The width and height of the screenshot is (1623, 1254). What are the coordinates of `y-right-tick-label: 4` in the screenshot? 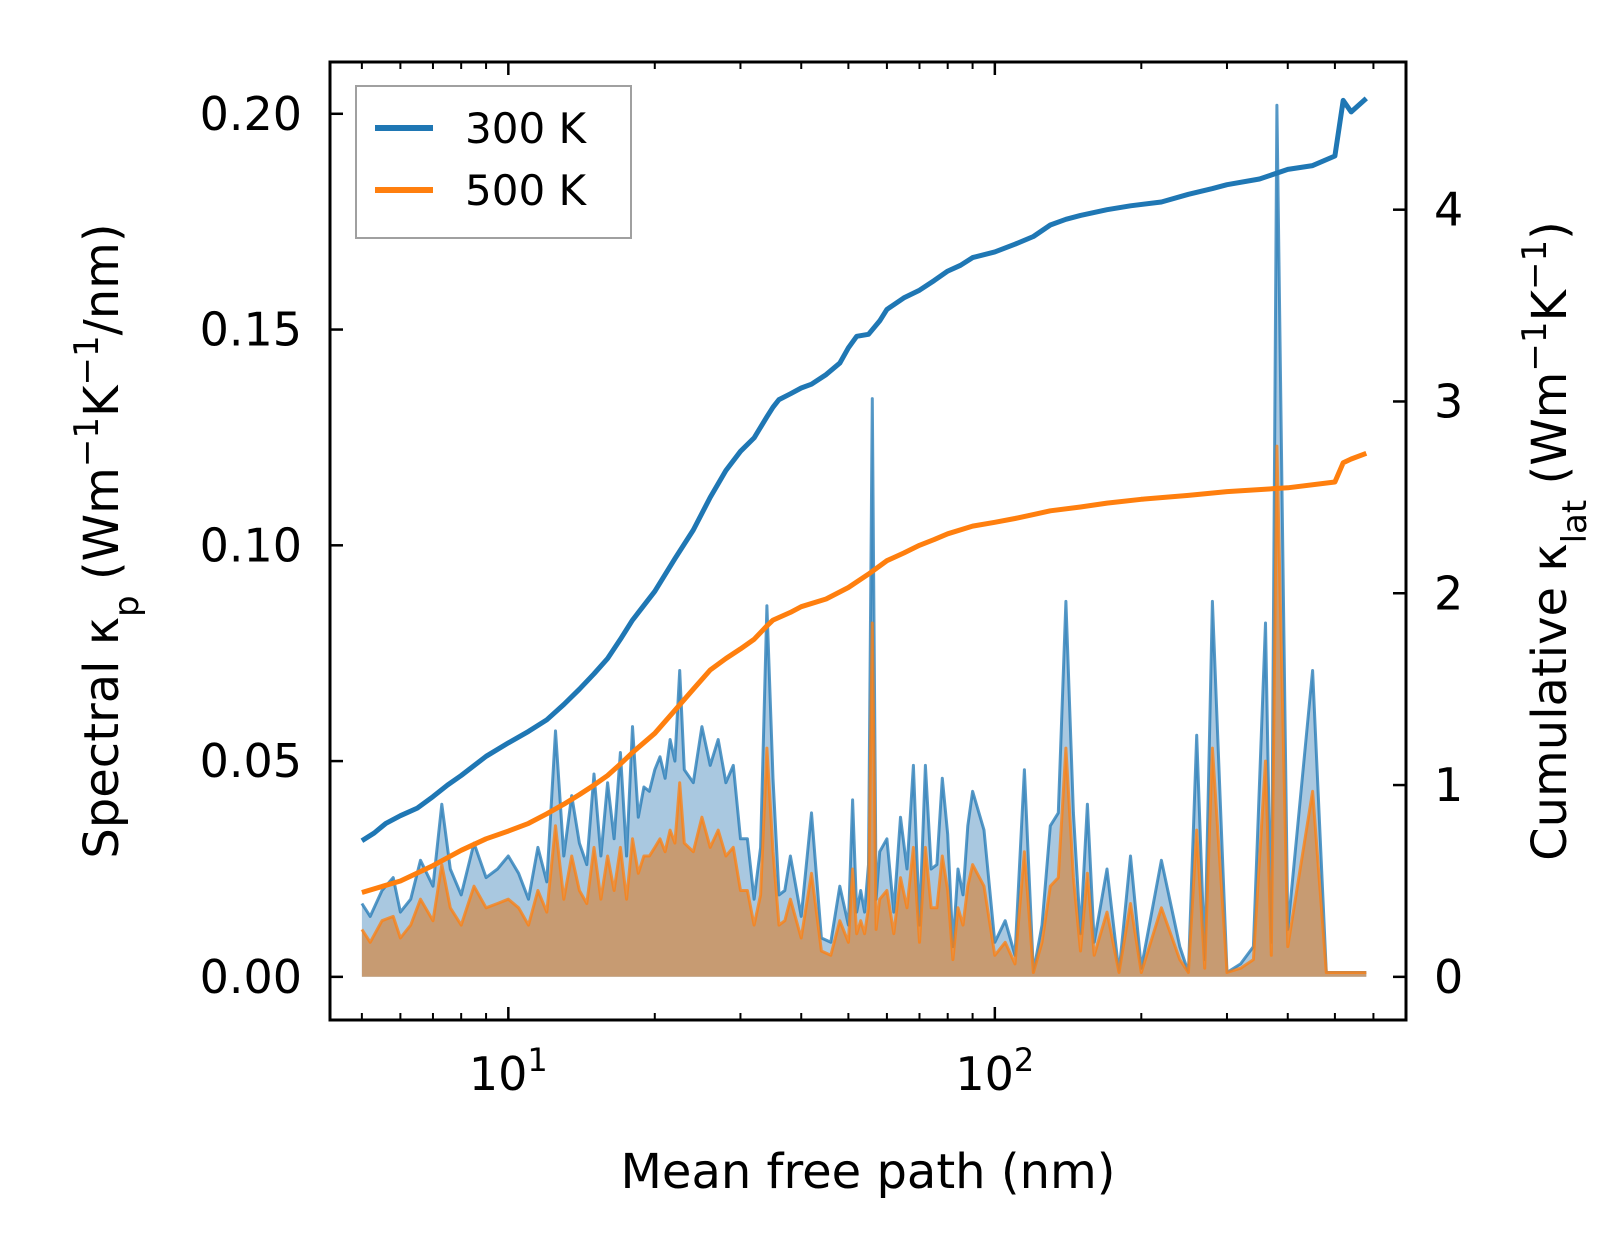 It's located at (1448, 210).